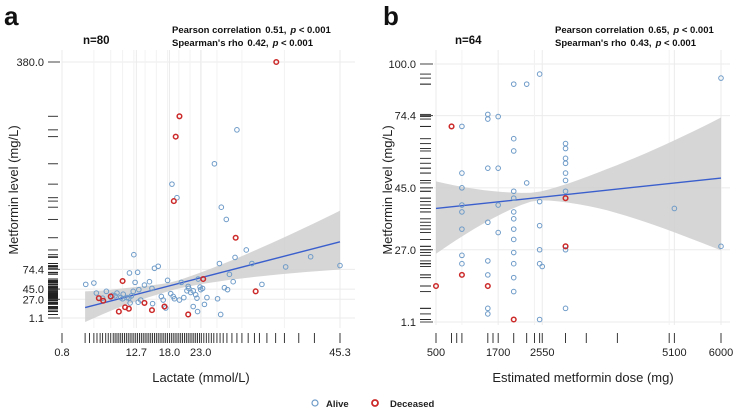 The width and height of the screenshot is (737, 411). What do you see at coordinates (635, 30) in the screenshot?
I see `pearson-annotation: Pearson correlation 0.65, p < 0.001` at bounding box center [635, 30].